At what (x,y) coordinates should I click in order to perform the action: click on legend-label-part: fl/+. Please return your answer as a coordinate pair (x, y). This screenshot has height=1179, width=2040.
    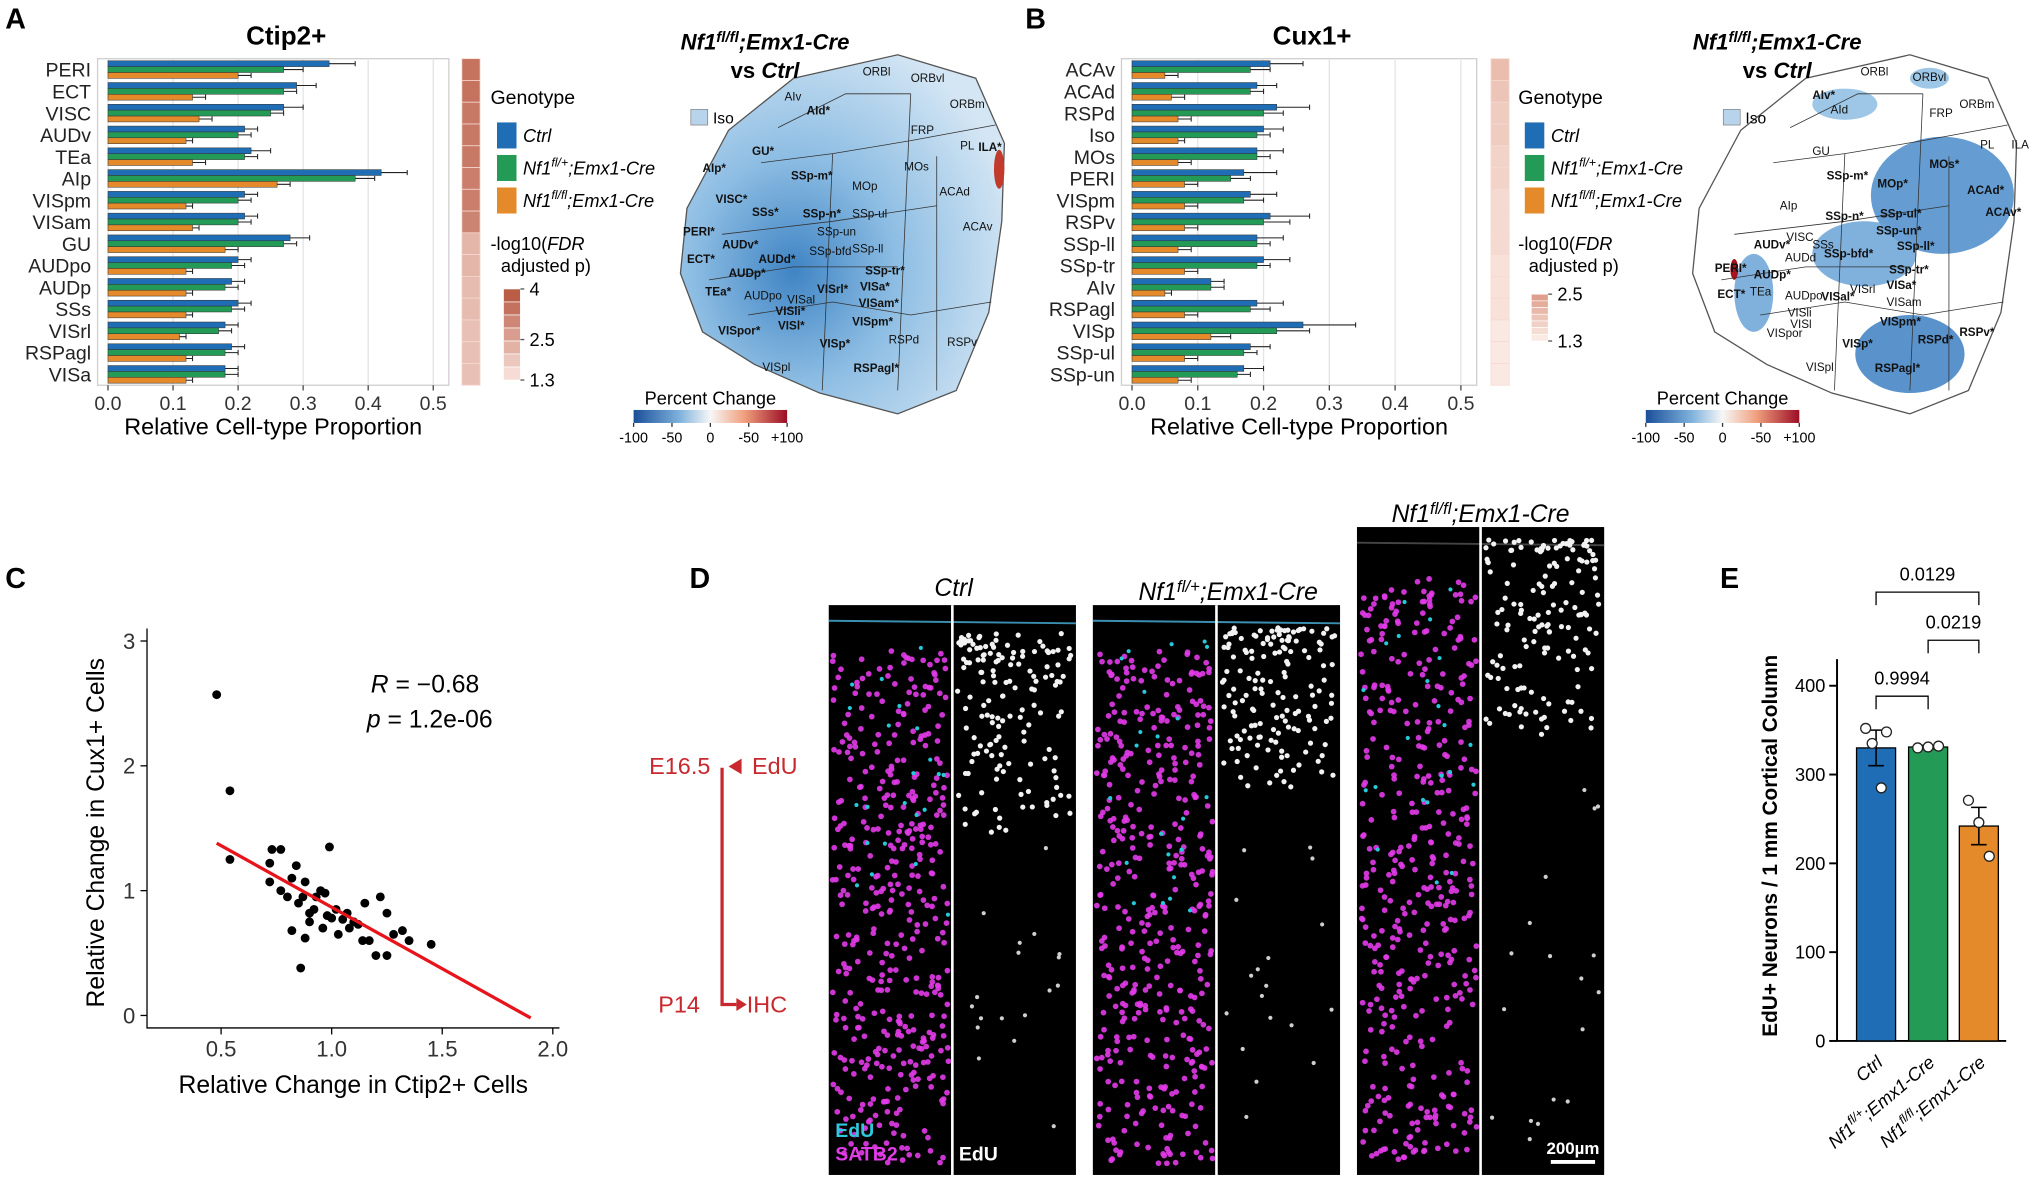
    Looking at the image, I should click on (559, 163).